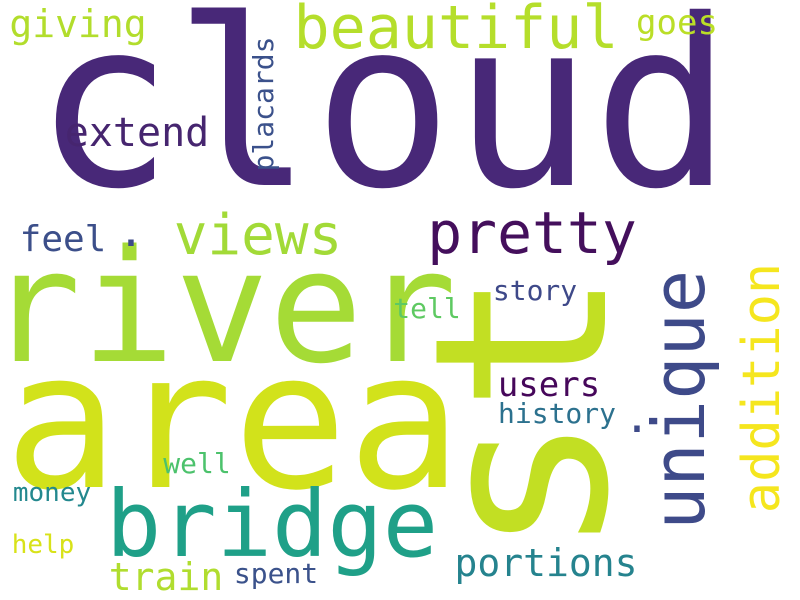  What do you see at coordinates (272, 524) in the screenshot?
I see `word-bridge: bridge` at bounding box center [272, 524].